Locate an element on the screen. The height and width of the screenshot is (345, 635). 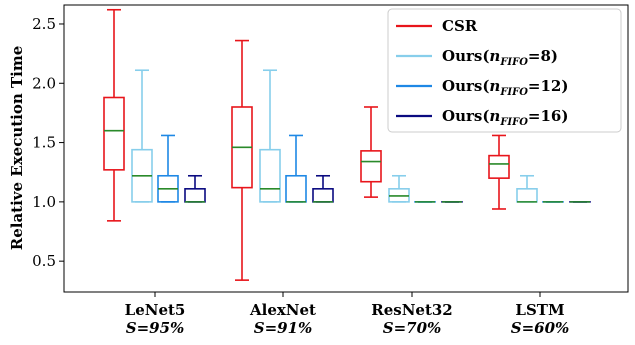
y-axis: 0.5 1.0 1.5 2.0 2.5 is located at coordinates (48, 142).